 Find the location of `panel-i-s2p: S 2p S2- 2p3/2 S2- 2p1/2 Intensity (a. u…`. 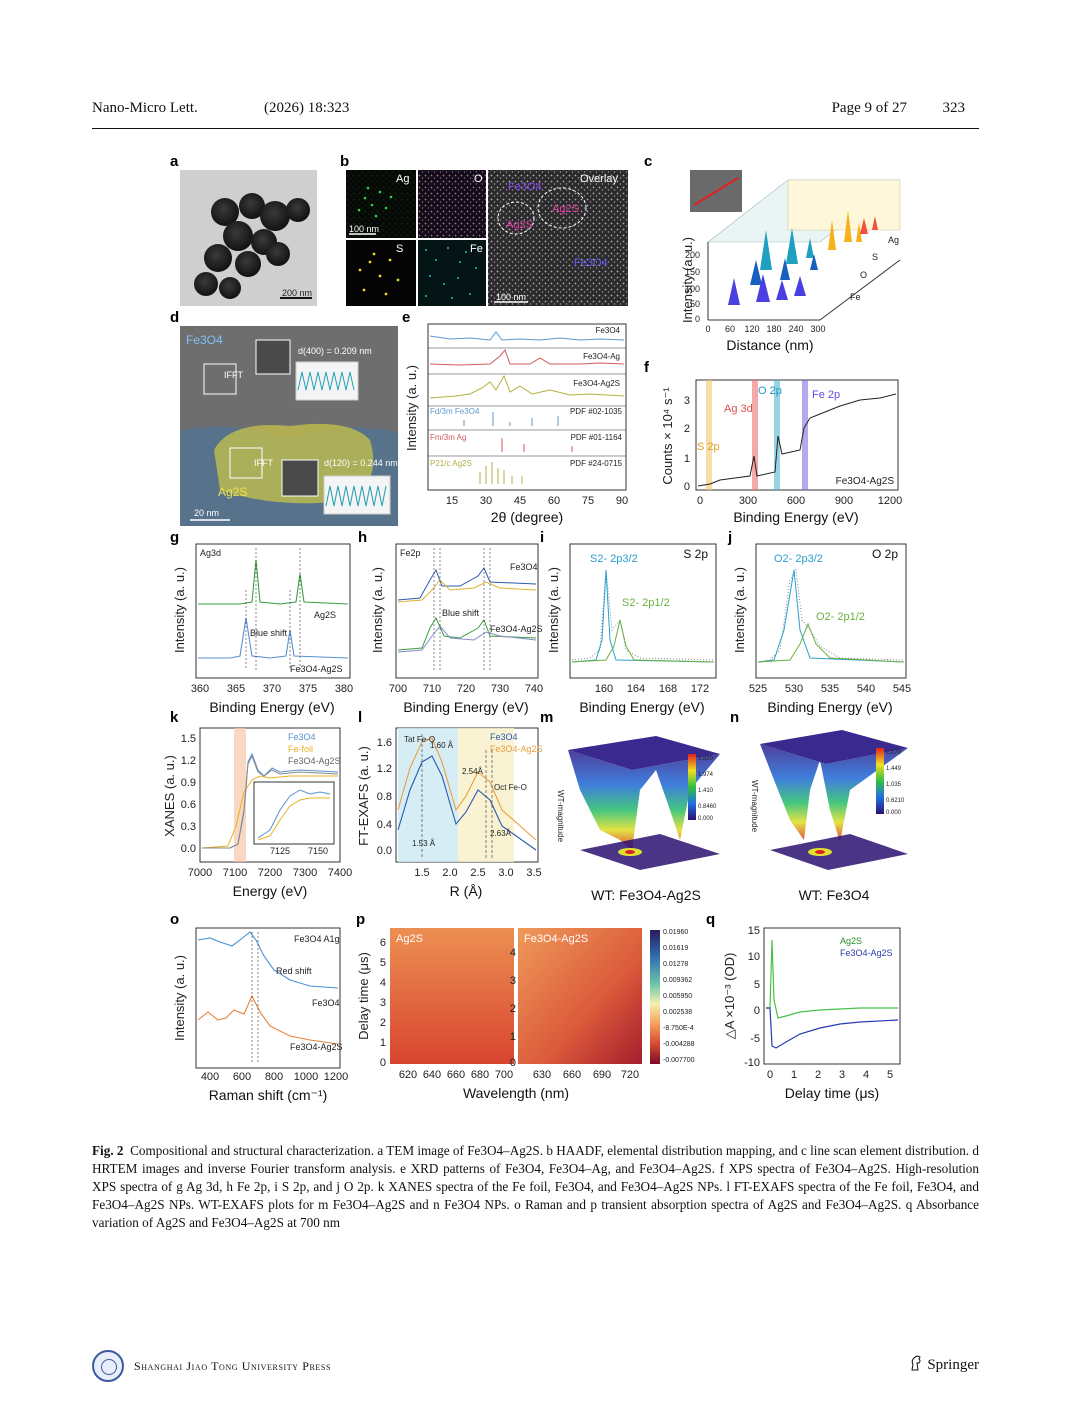

panel-i-s2p: S 2p S2- 2p3/2 S2- 2p1/2 Intensity (a. u… is located at coordinates (631, 629).